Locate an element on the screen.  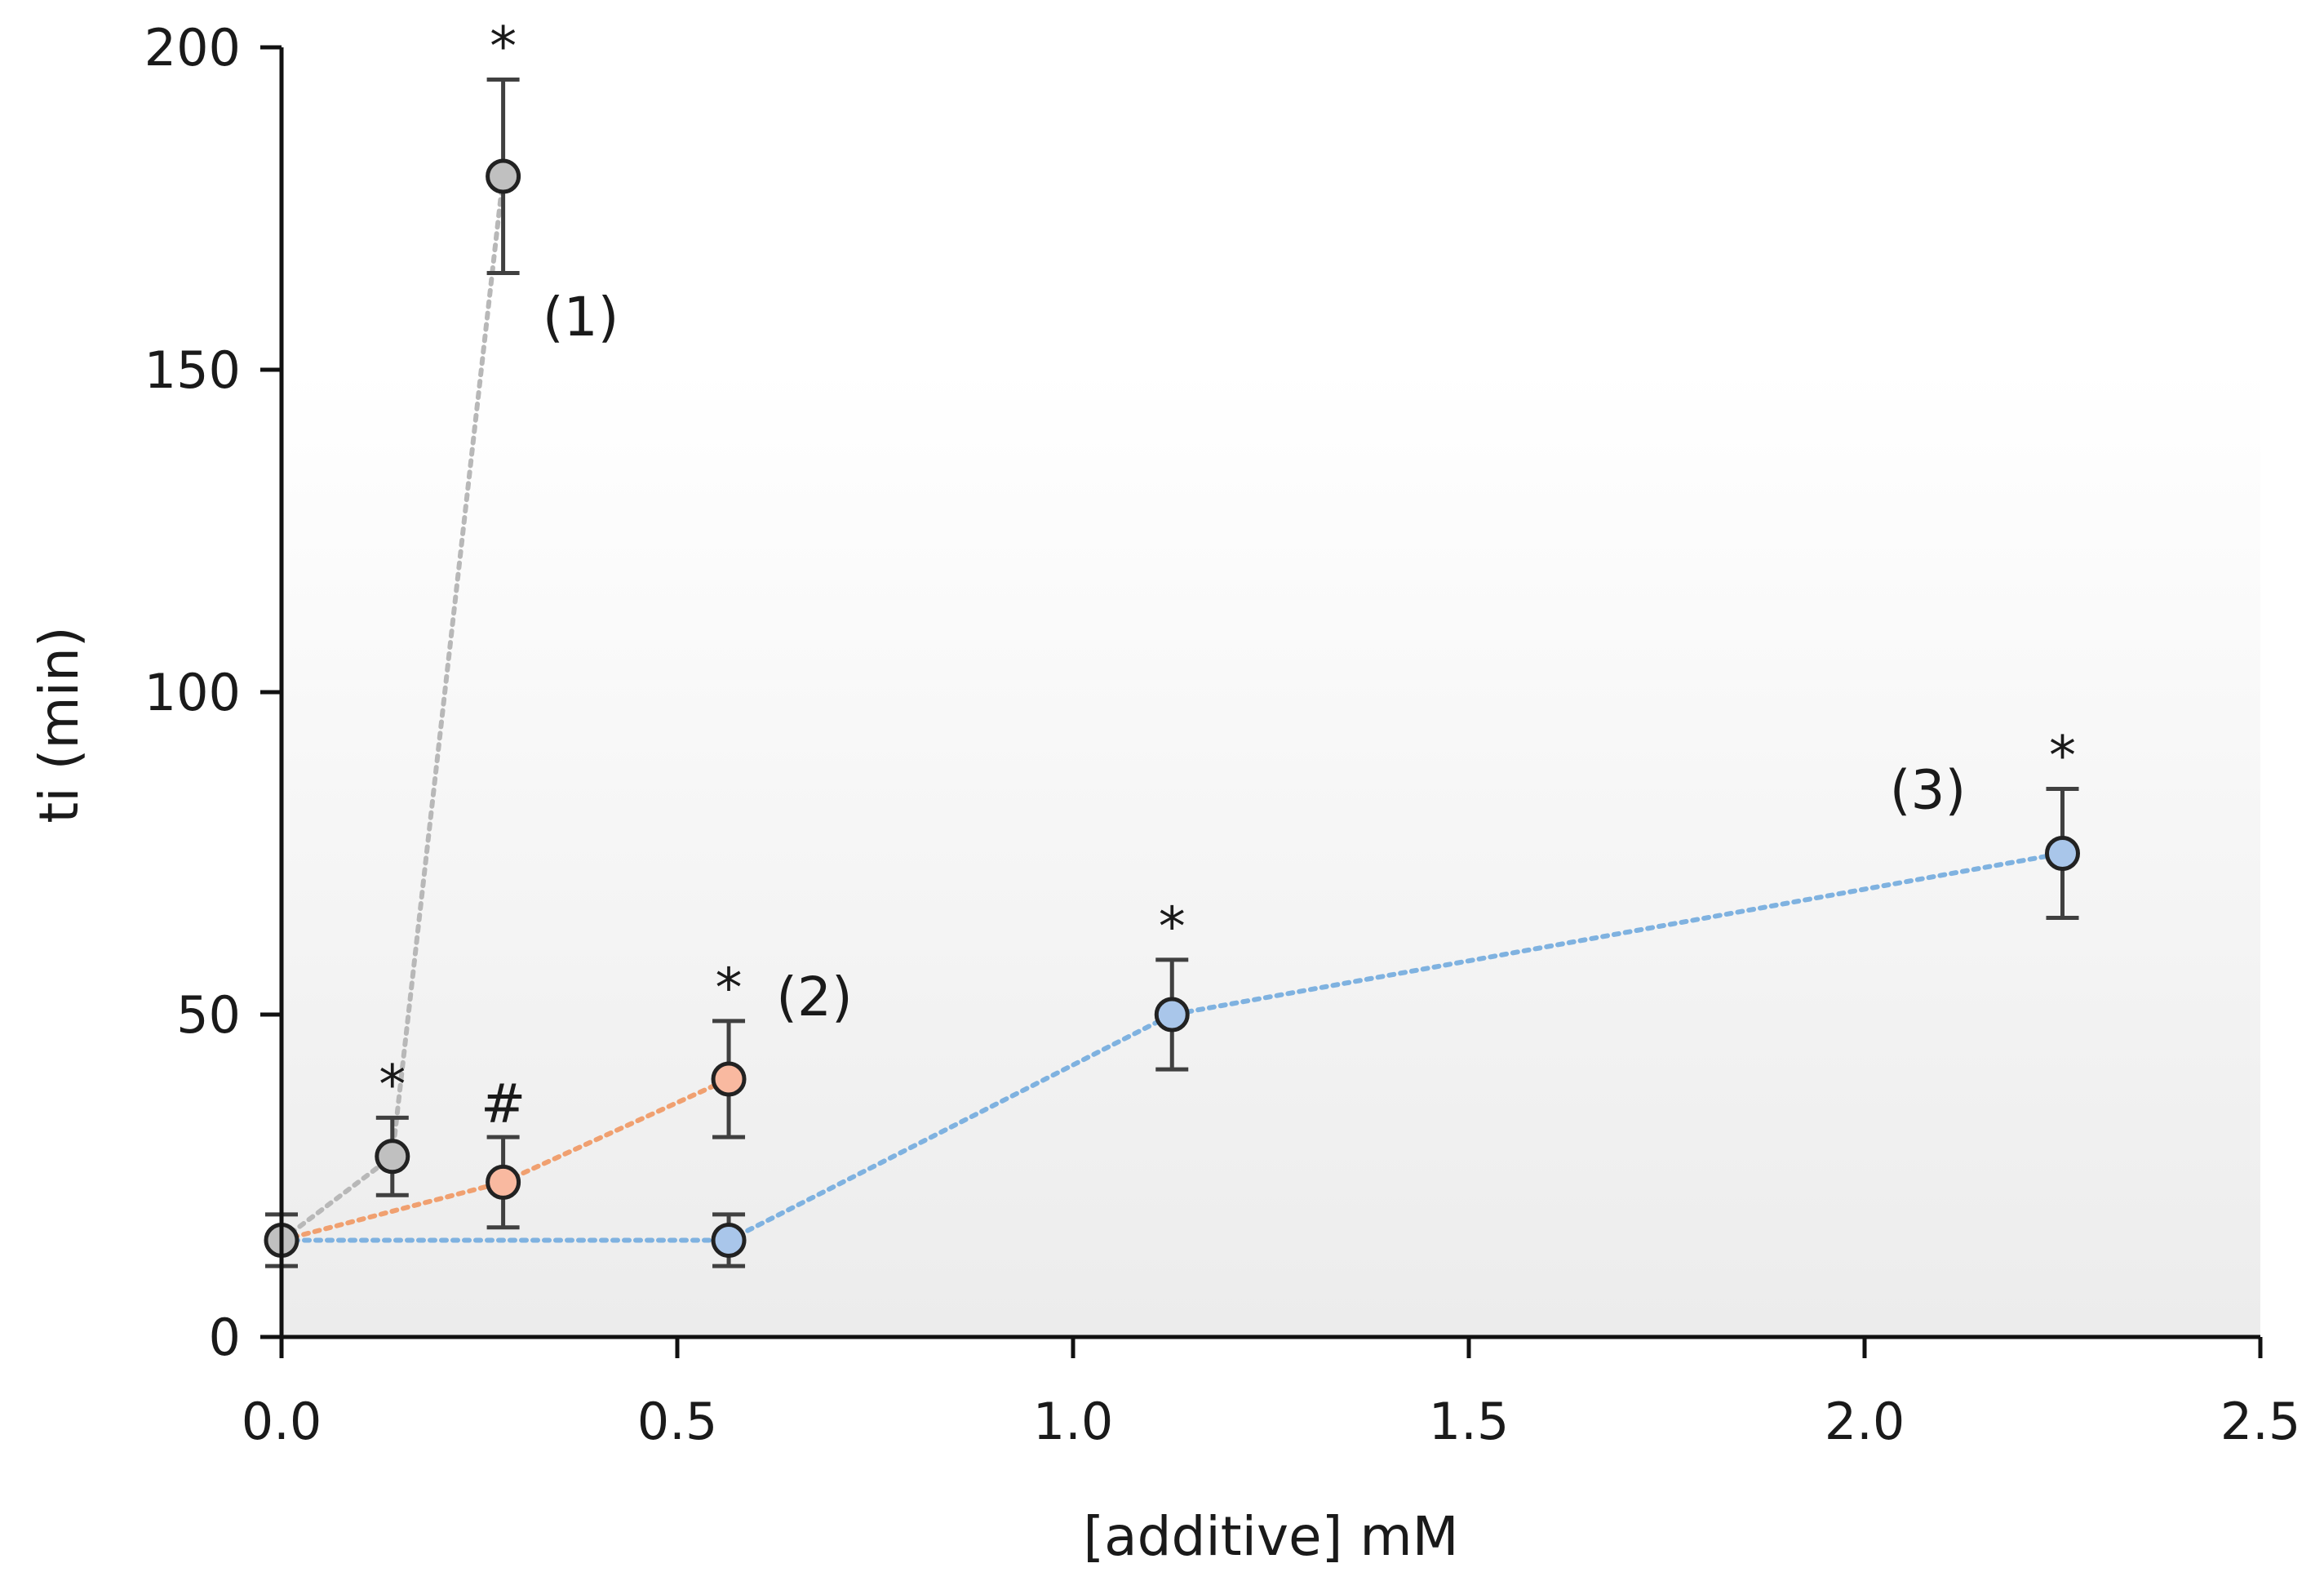
series-label: (1) is located at coordinates (581, 317).